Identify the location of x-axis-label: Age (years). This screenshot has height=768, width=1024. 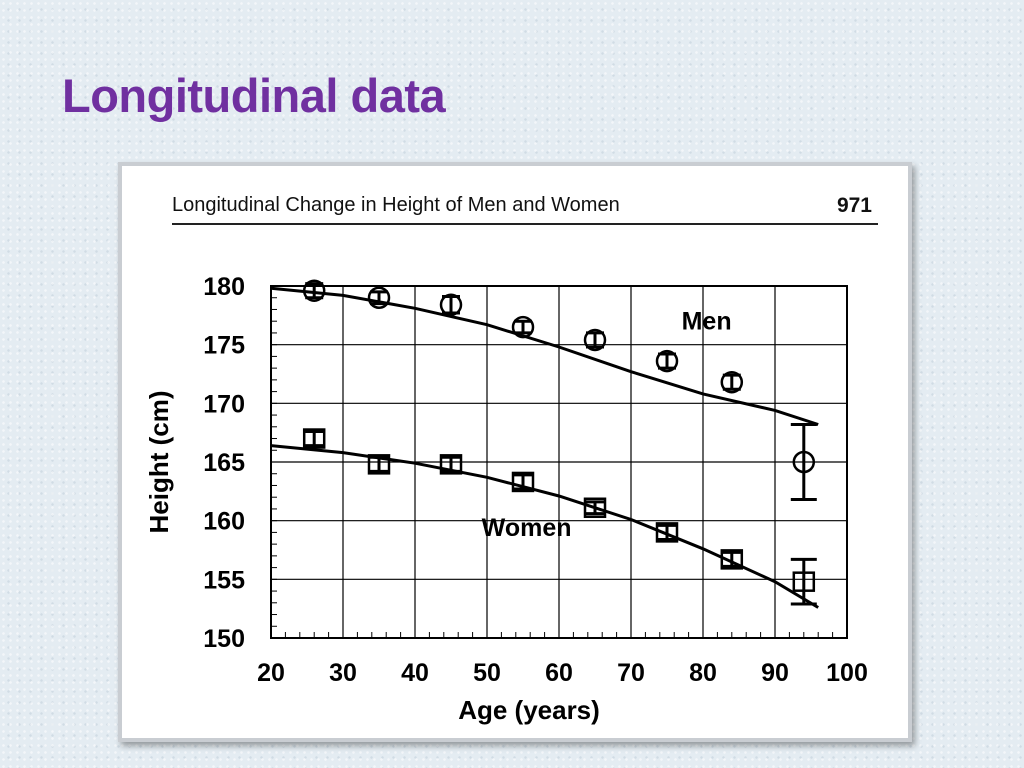
(529, 710).